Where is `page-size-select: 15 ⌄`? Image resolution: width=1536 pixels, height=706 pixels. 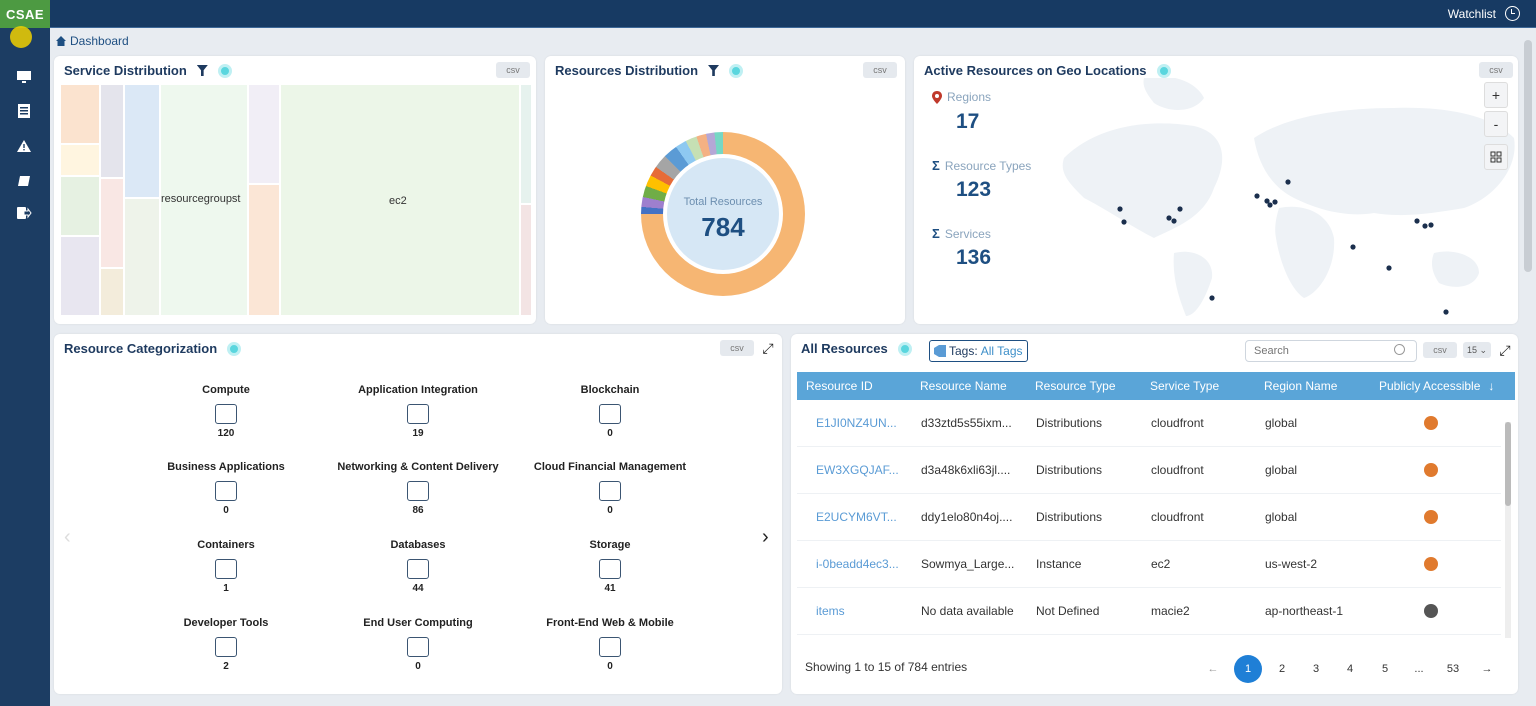 page-size-select: 15 ⌄ is located at coordinates (1477, 350).